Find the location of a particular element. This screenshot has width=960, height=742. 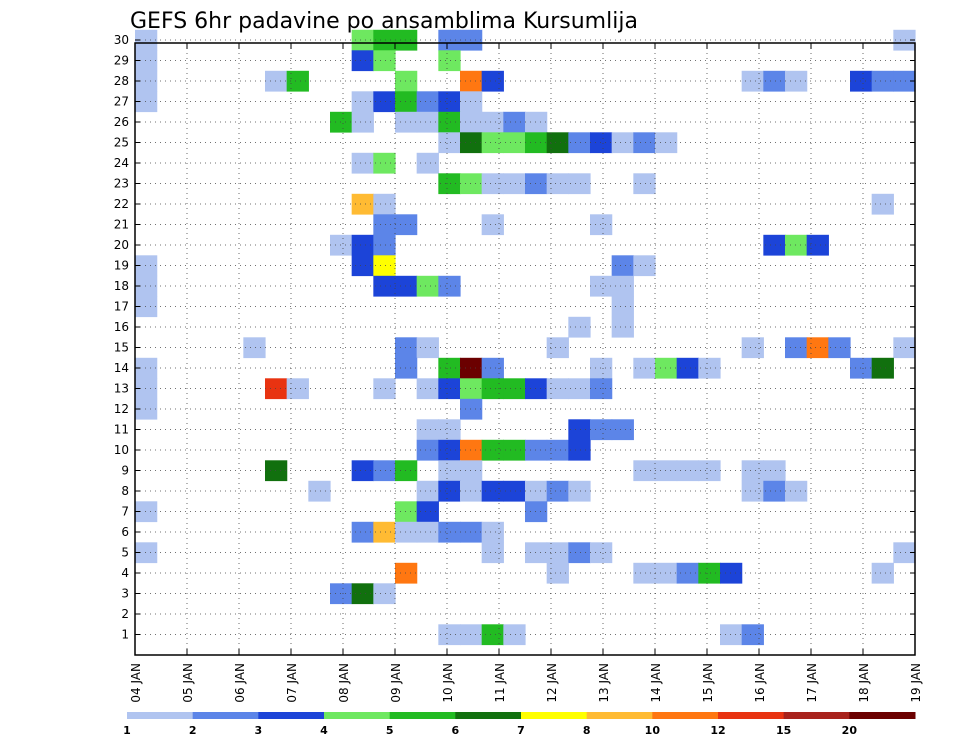

x-tick-label: 15 JAN is located at coordinates (708, 683).